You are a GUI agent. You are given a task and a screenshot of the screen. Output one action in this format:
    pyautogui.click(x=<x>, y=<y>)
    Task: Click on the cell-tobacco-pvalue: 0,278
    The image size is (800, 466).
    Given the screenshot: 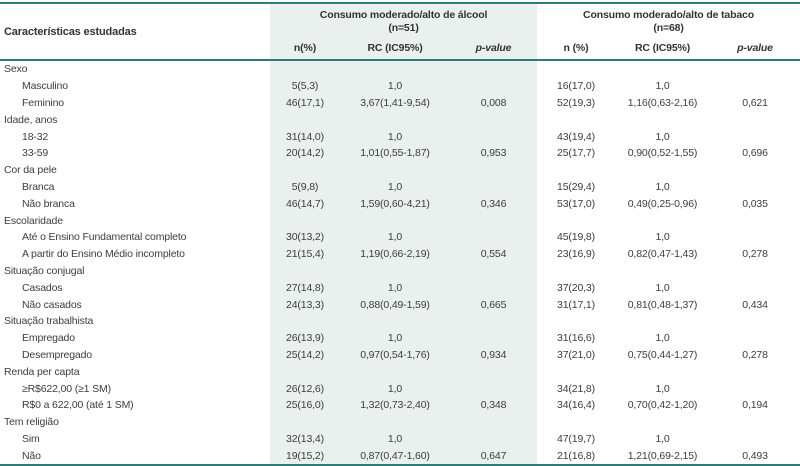 What is the action you would take?
    pyautogui.click(x=755, y=354)
    